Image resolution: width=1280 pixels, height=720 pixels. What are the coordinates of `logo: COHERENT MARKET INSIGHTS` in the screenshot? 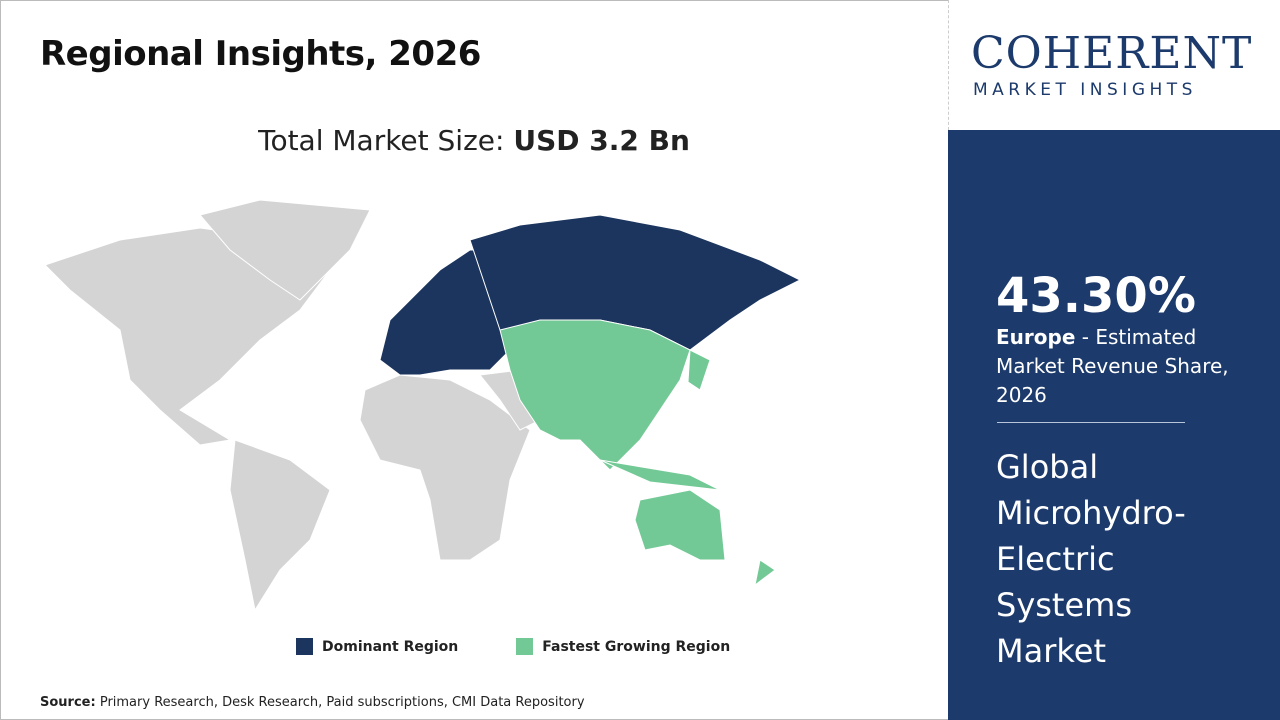 It's located at (1114, 65).